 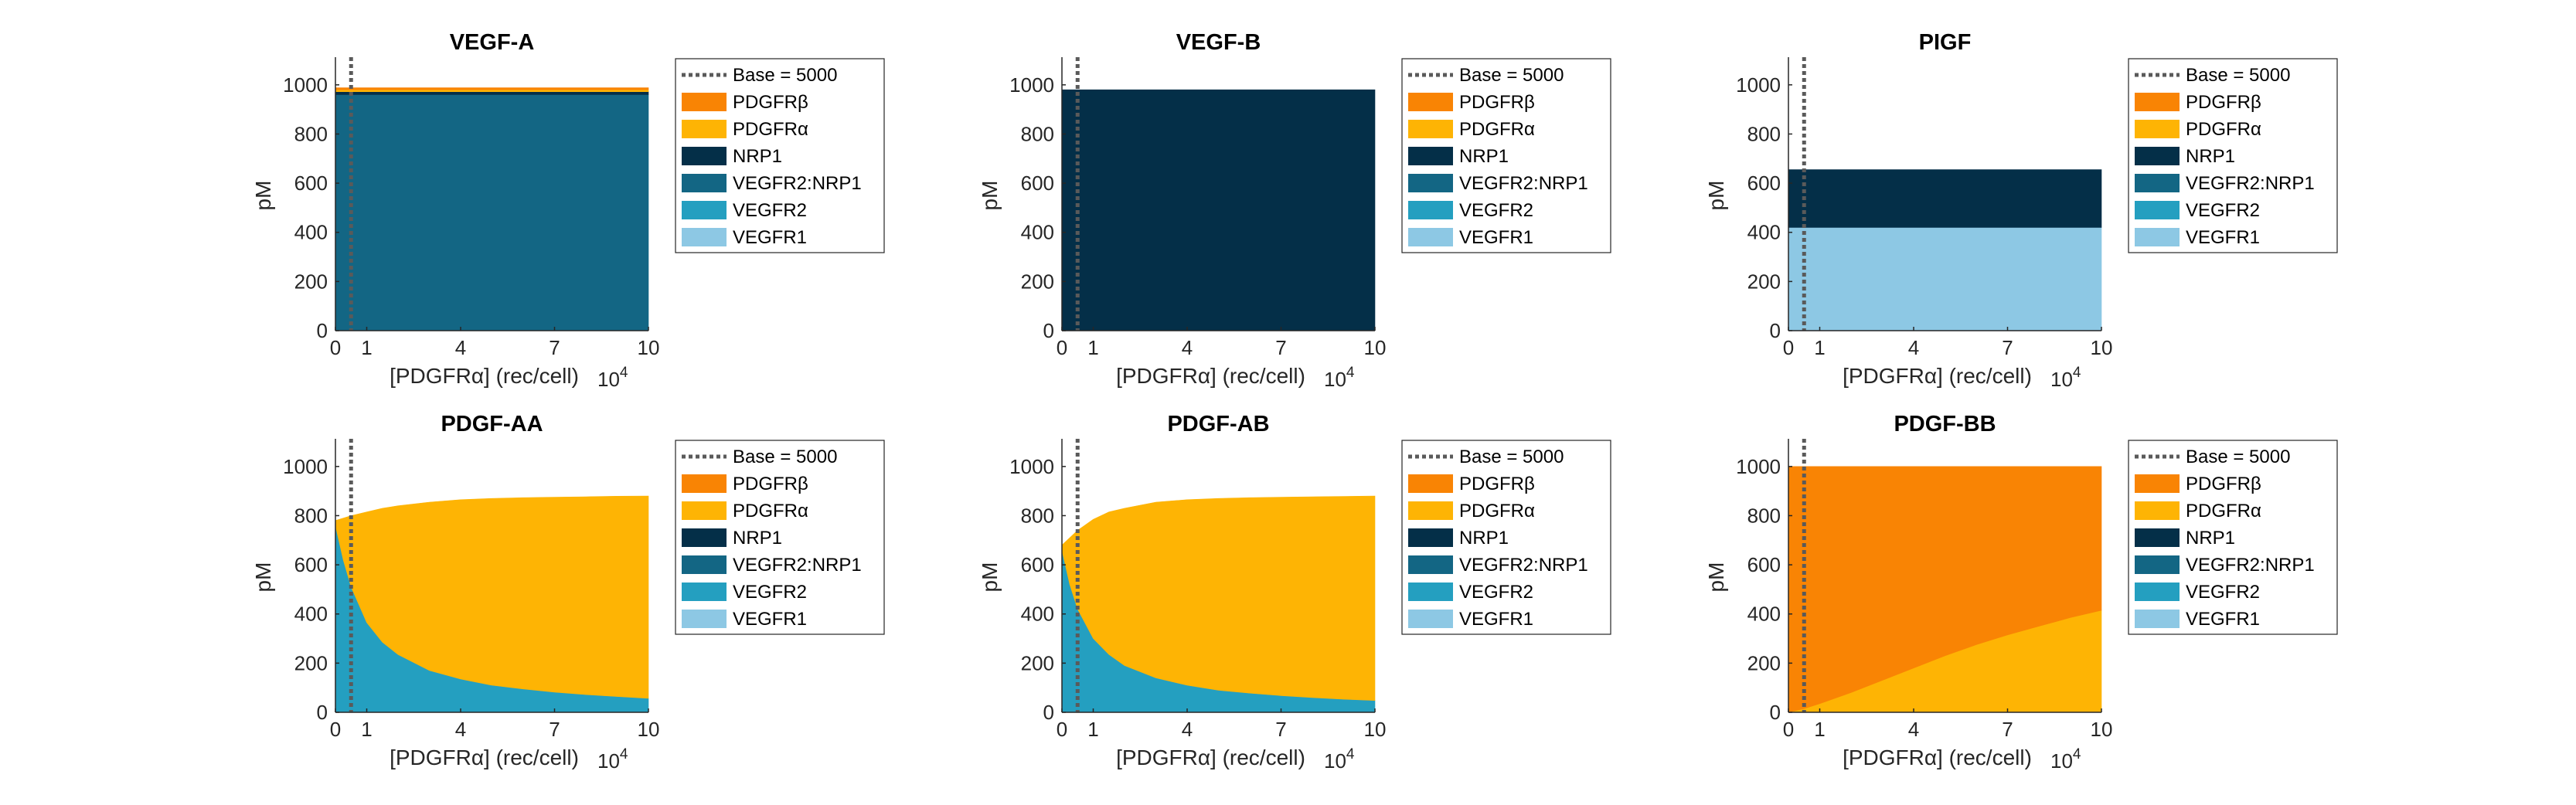 What do you see at coordinates (1764, 614) in the screenshot?
I see `y-tick-label: 400` at bounding box center [1764, 614].